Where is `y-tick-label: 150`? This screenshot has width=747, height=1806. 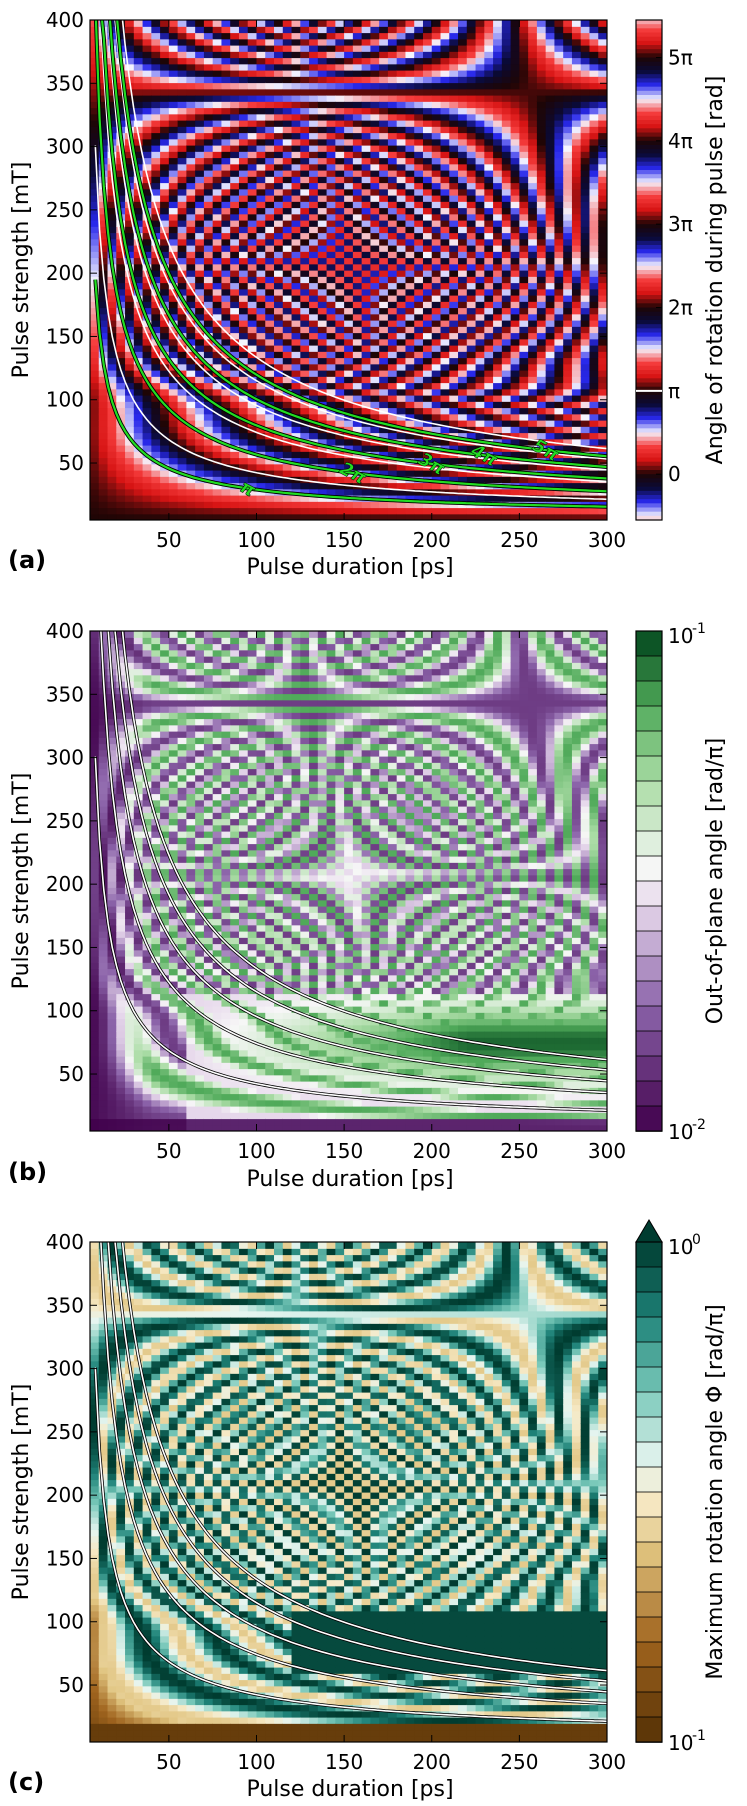 y-tick-label: 150 is located at coordinates (65, 1558).